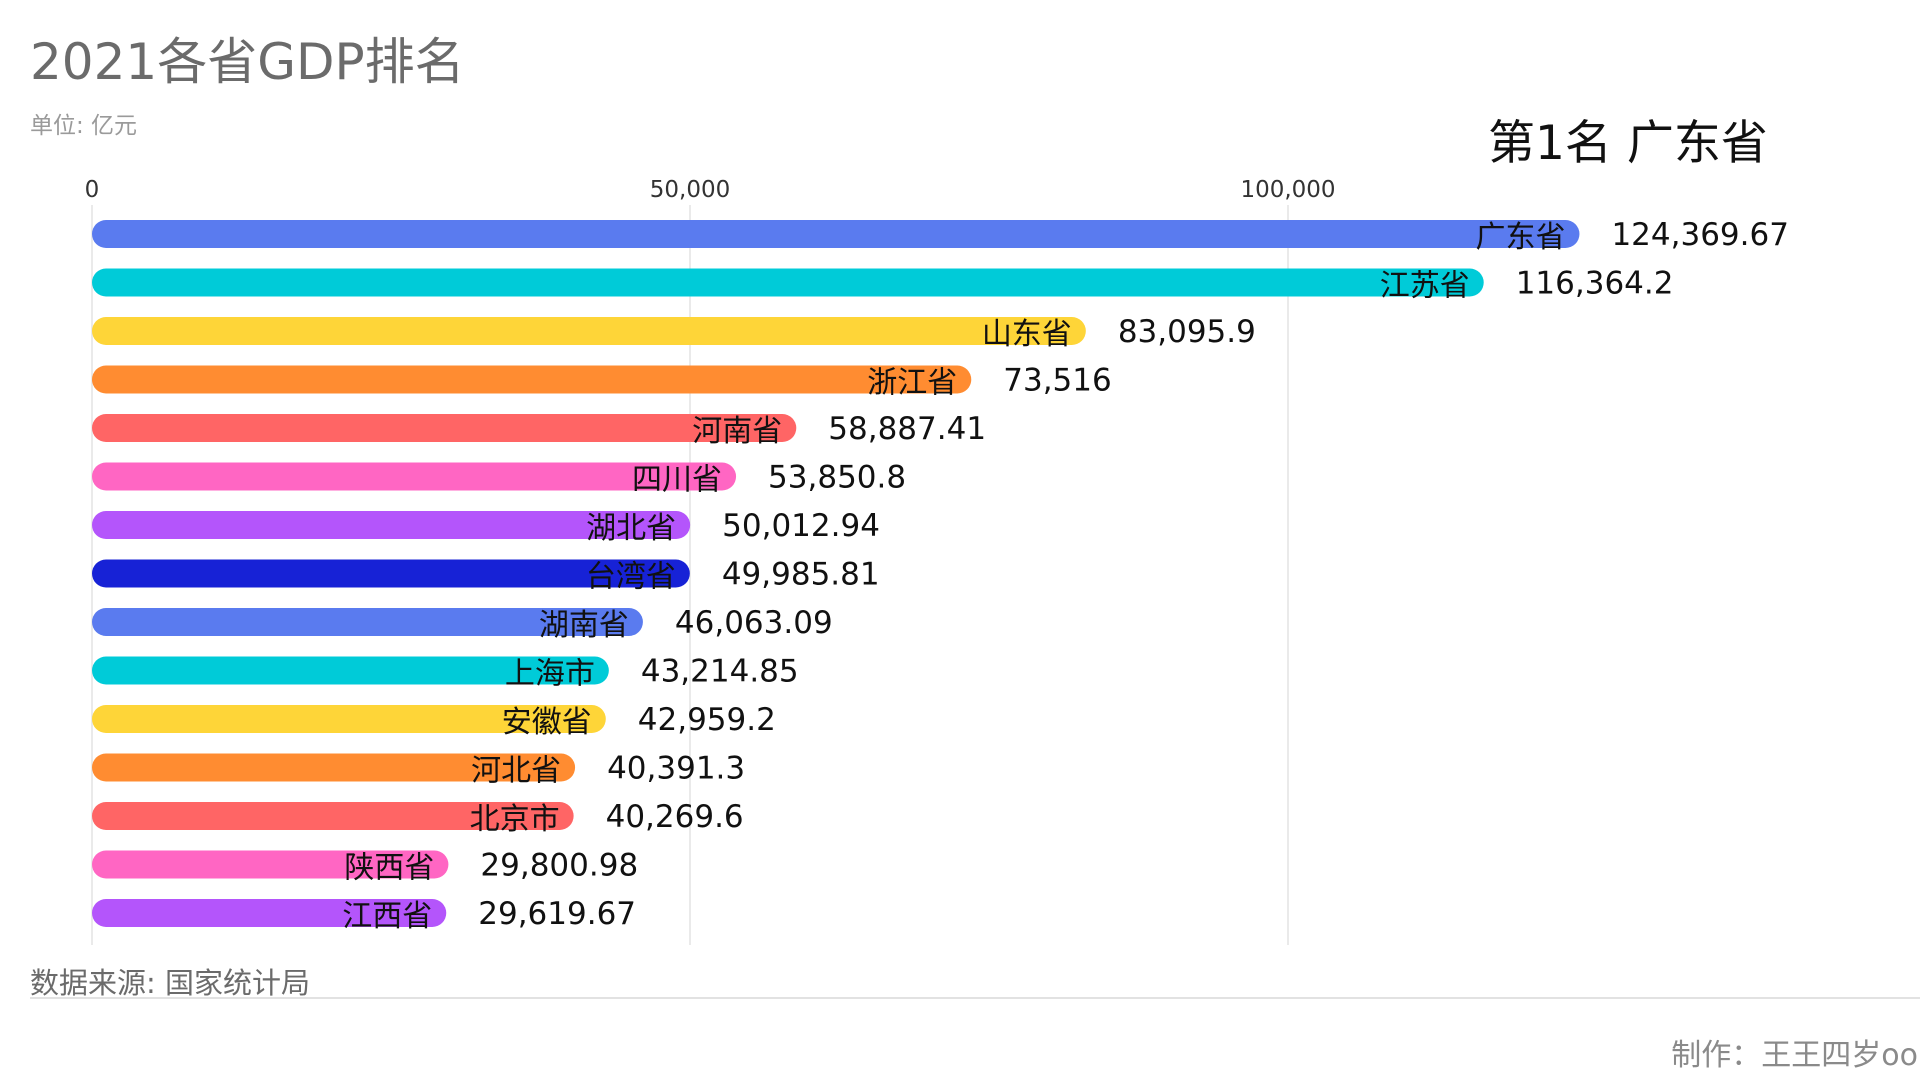  I want to click on category-label: 河南省, so click(737, 431).